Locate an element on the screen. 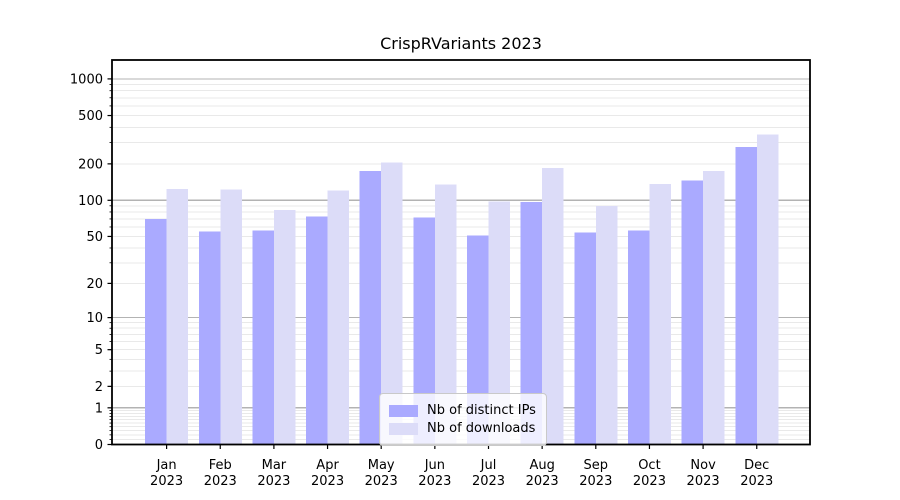 This screenshot has height=500, width=900. bar-sep-distinct-ips is located at coordinates (585, 338).